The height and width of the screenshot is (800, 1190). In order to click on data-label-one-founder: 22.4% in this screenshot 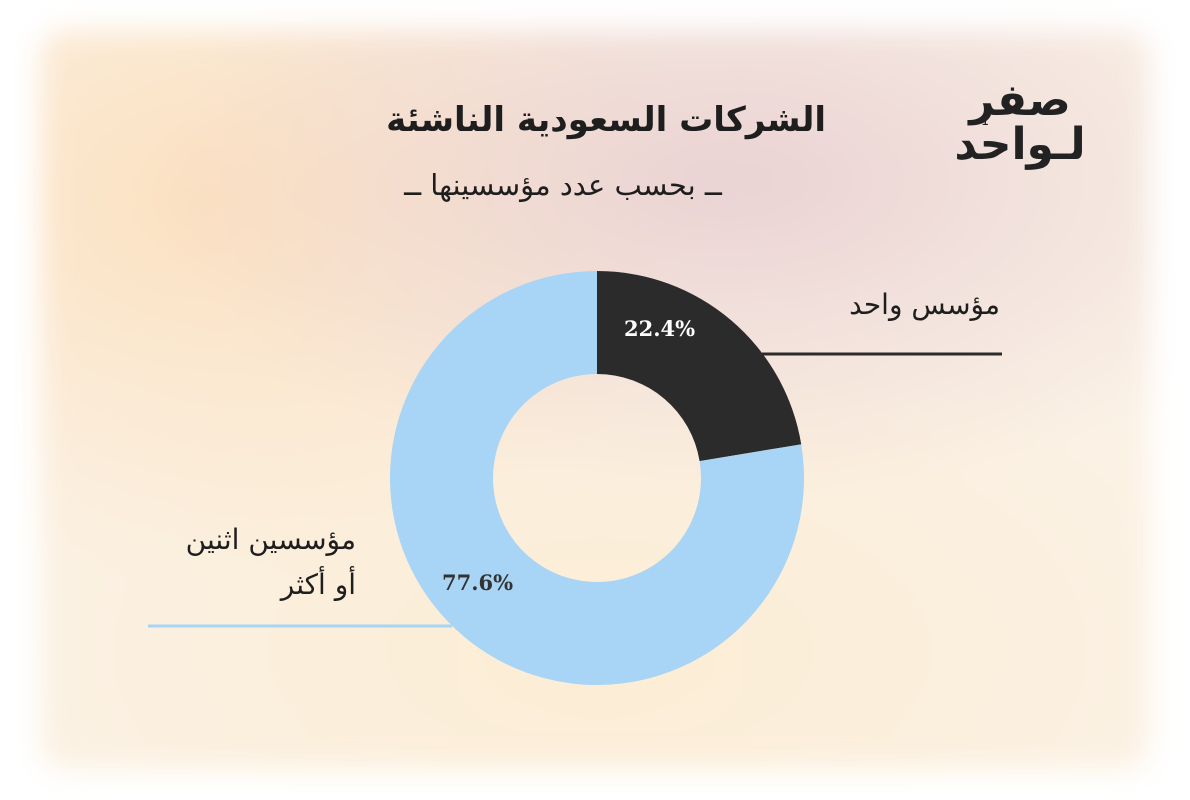, I will do `click(660, 328)`.